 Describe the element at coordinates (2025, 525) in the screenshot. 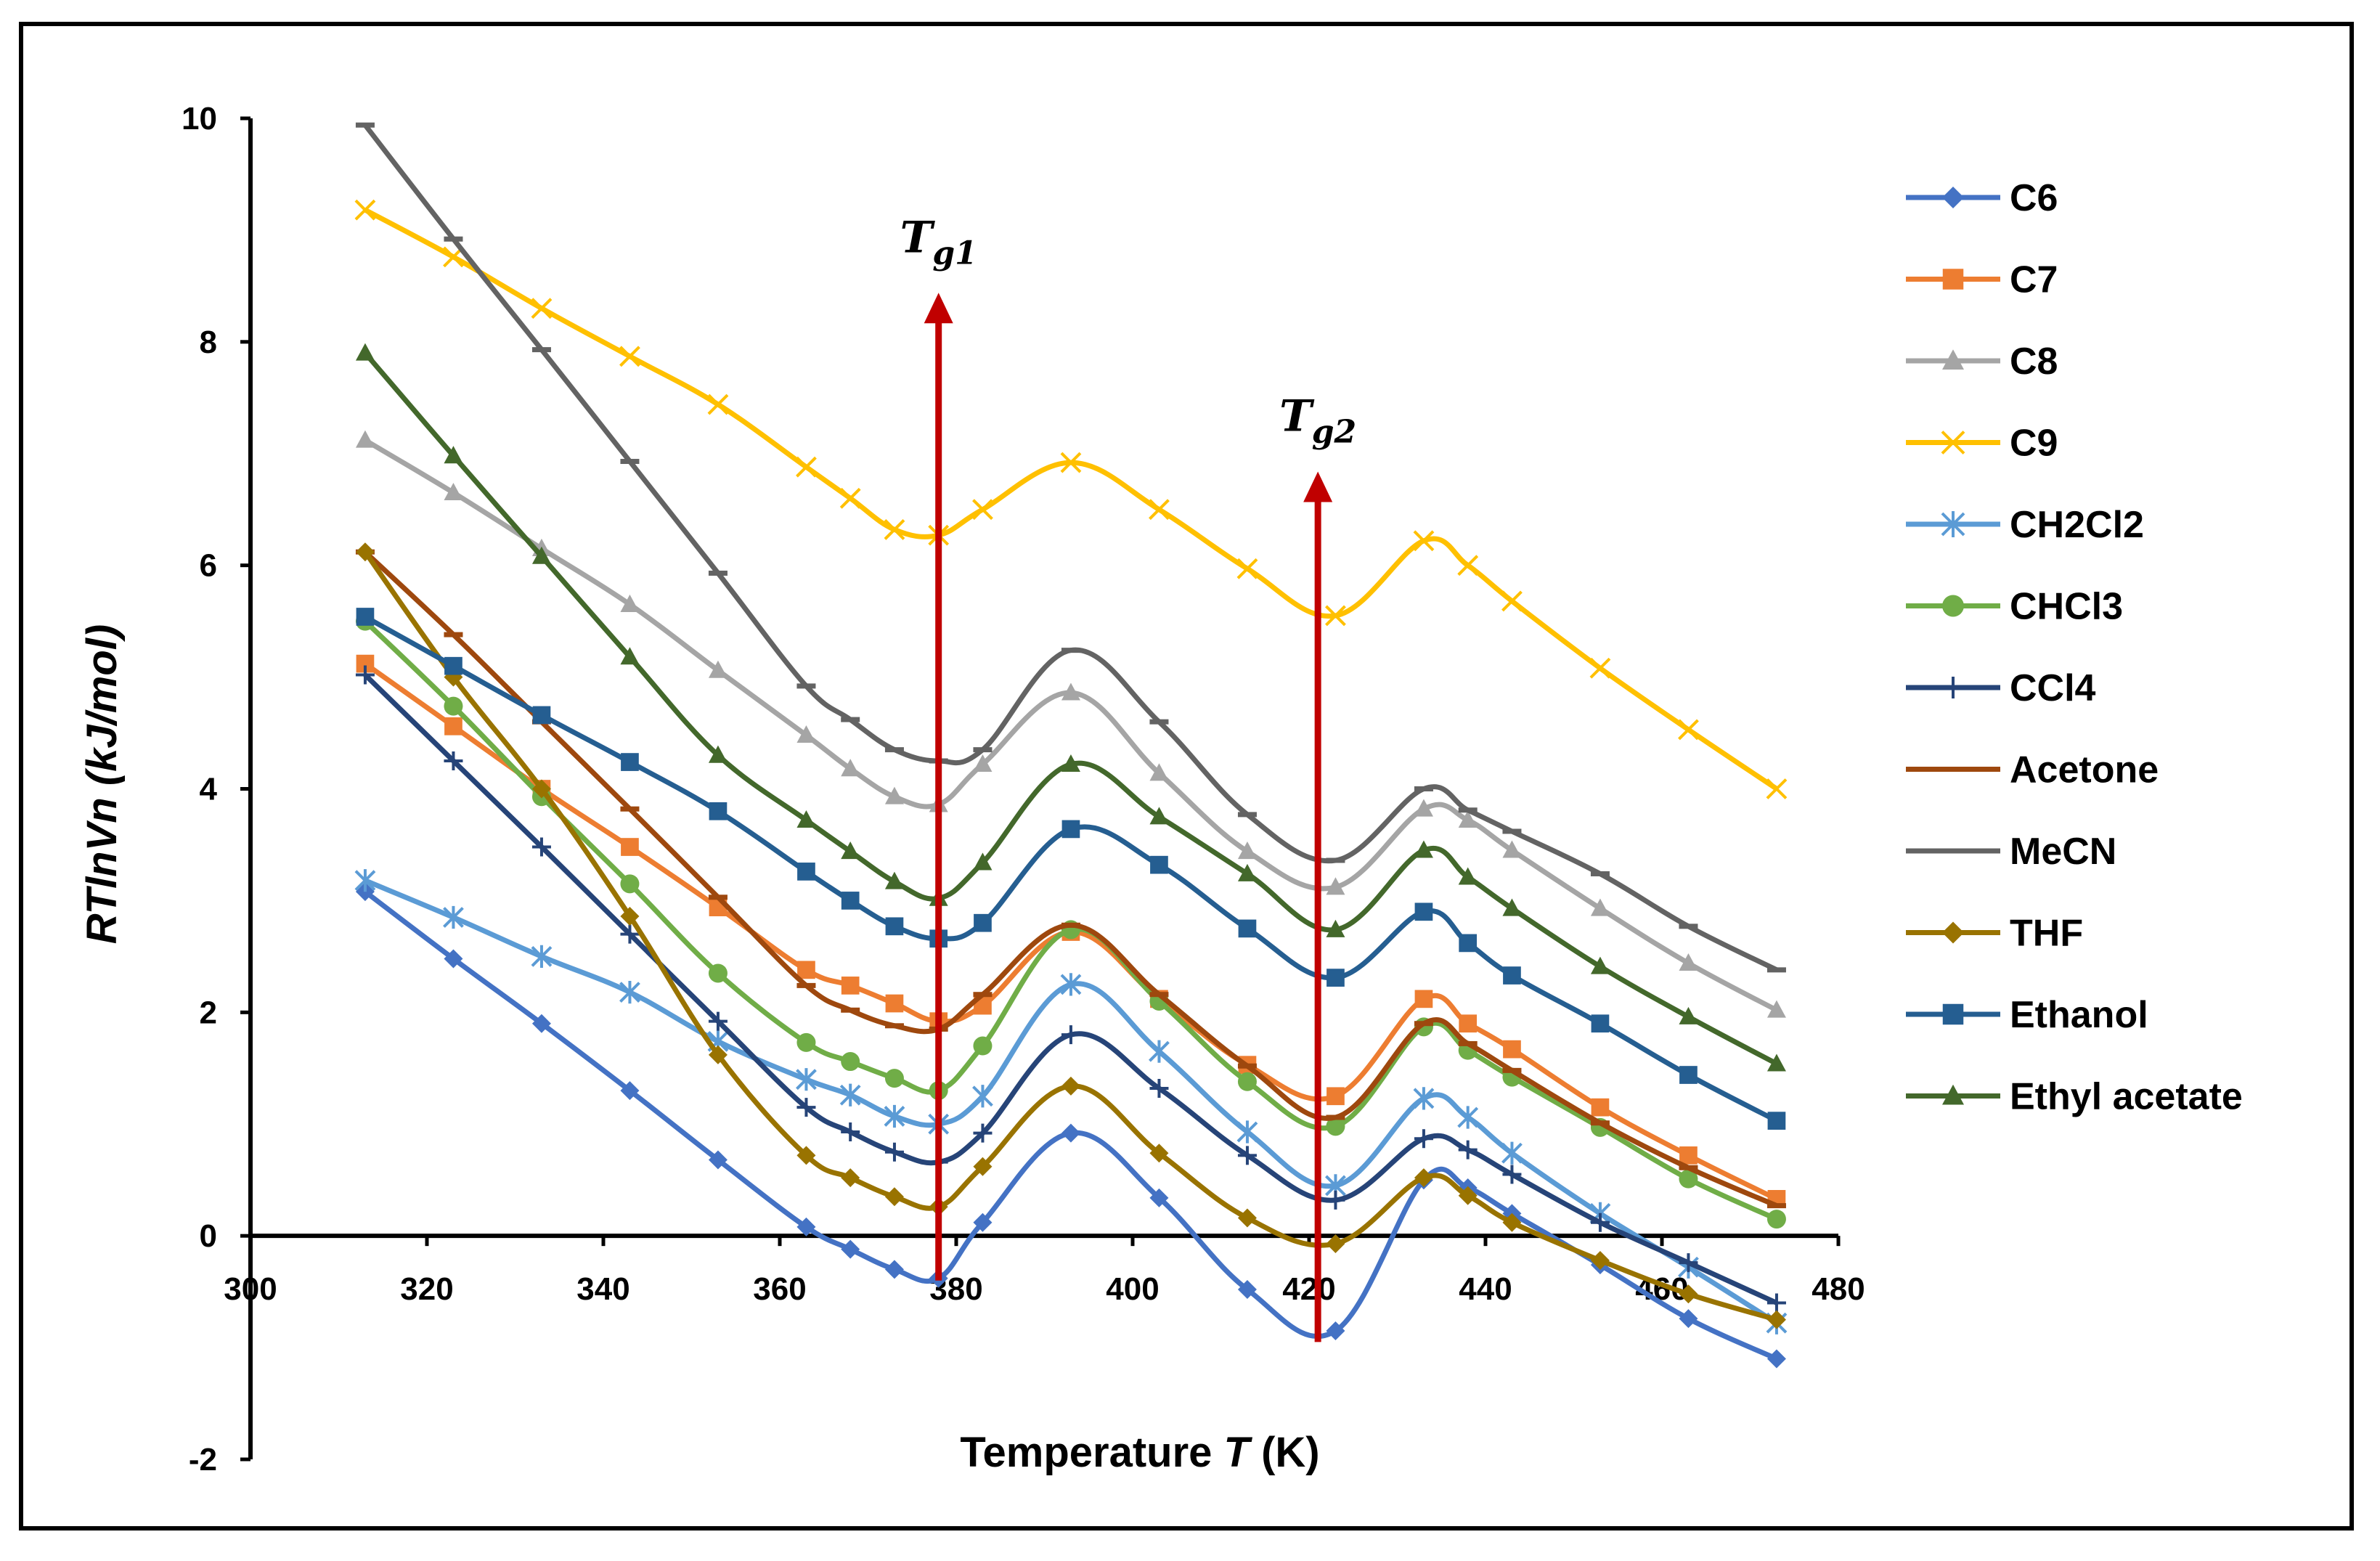

I see `legend-item-ch2cl2: CH2Cl2` at that location.